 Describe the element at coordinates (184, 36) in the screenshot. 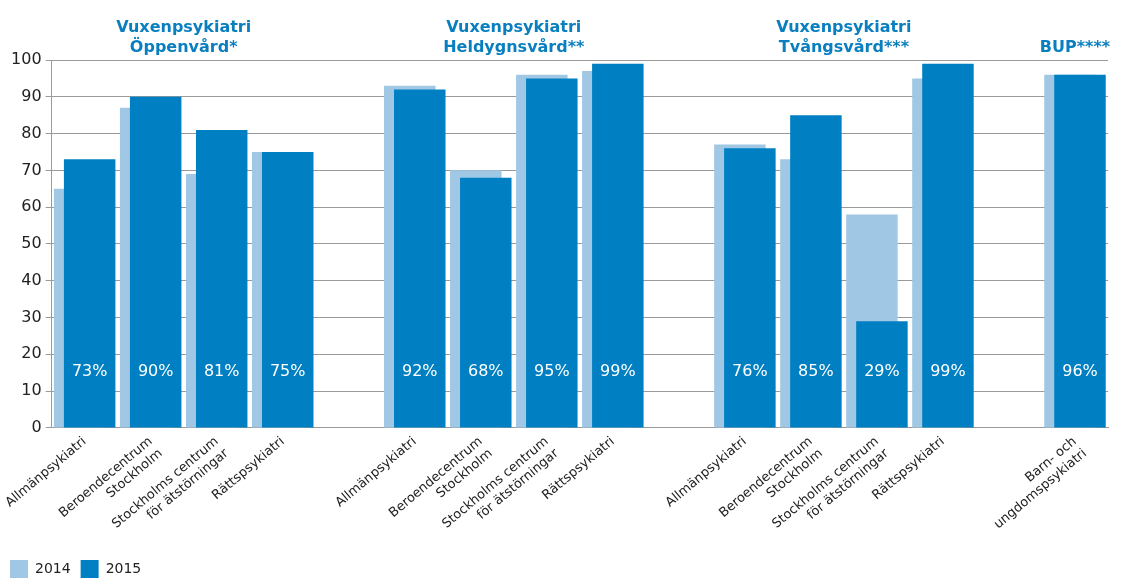

I see `text: Vuxenpsykiatri Öppenvård*` at that location.